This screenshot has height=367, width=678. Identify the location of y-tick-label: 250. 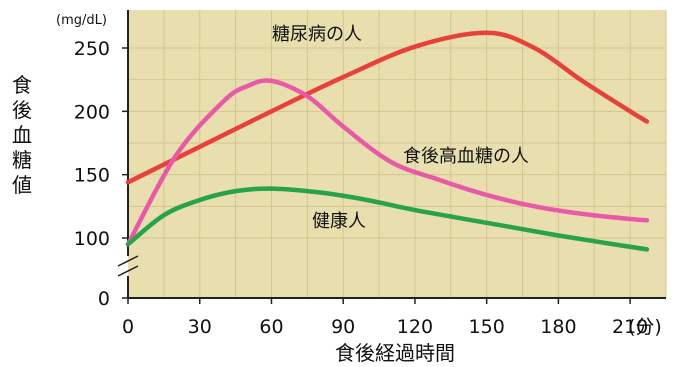
(92, 49).